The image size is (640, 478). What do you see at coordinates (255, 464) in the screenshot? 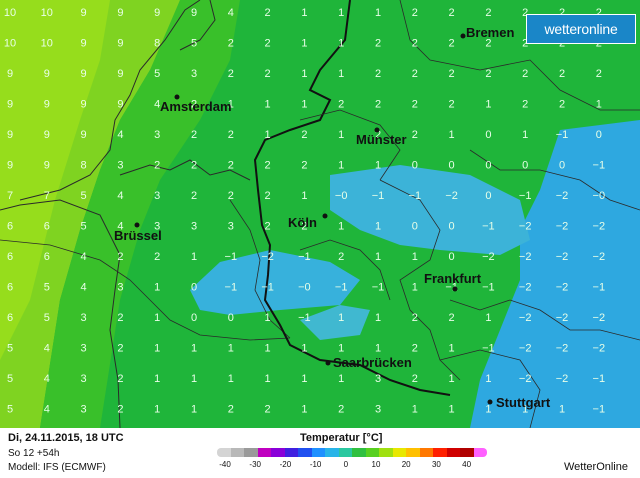
I see `color-scale-tick: -30` at bounding box center [255, 464].